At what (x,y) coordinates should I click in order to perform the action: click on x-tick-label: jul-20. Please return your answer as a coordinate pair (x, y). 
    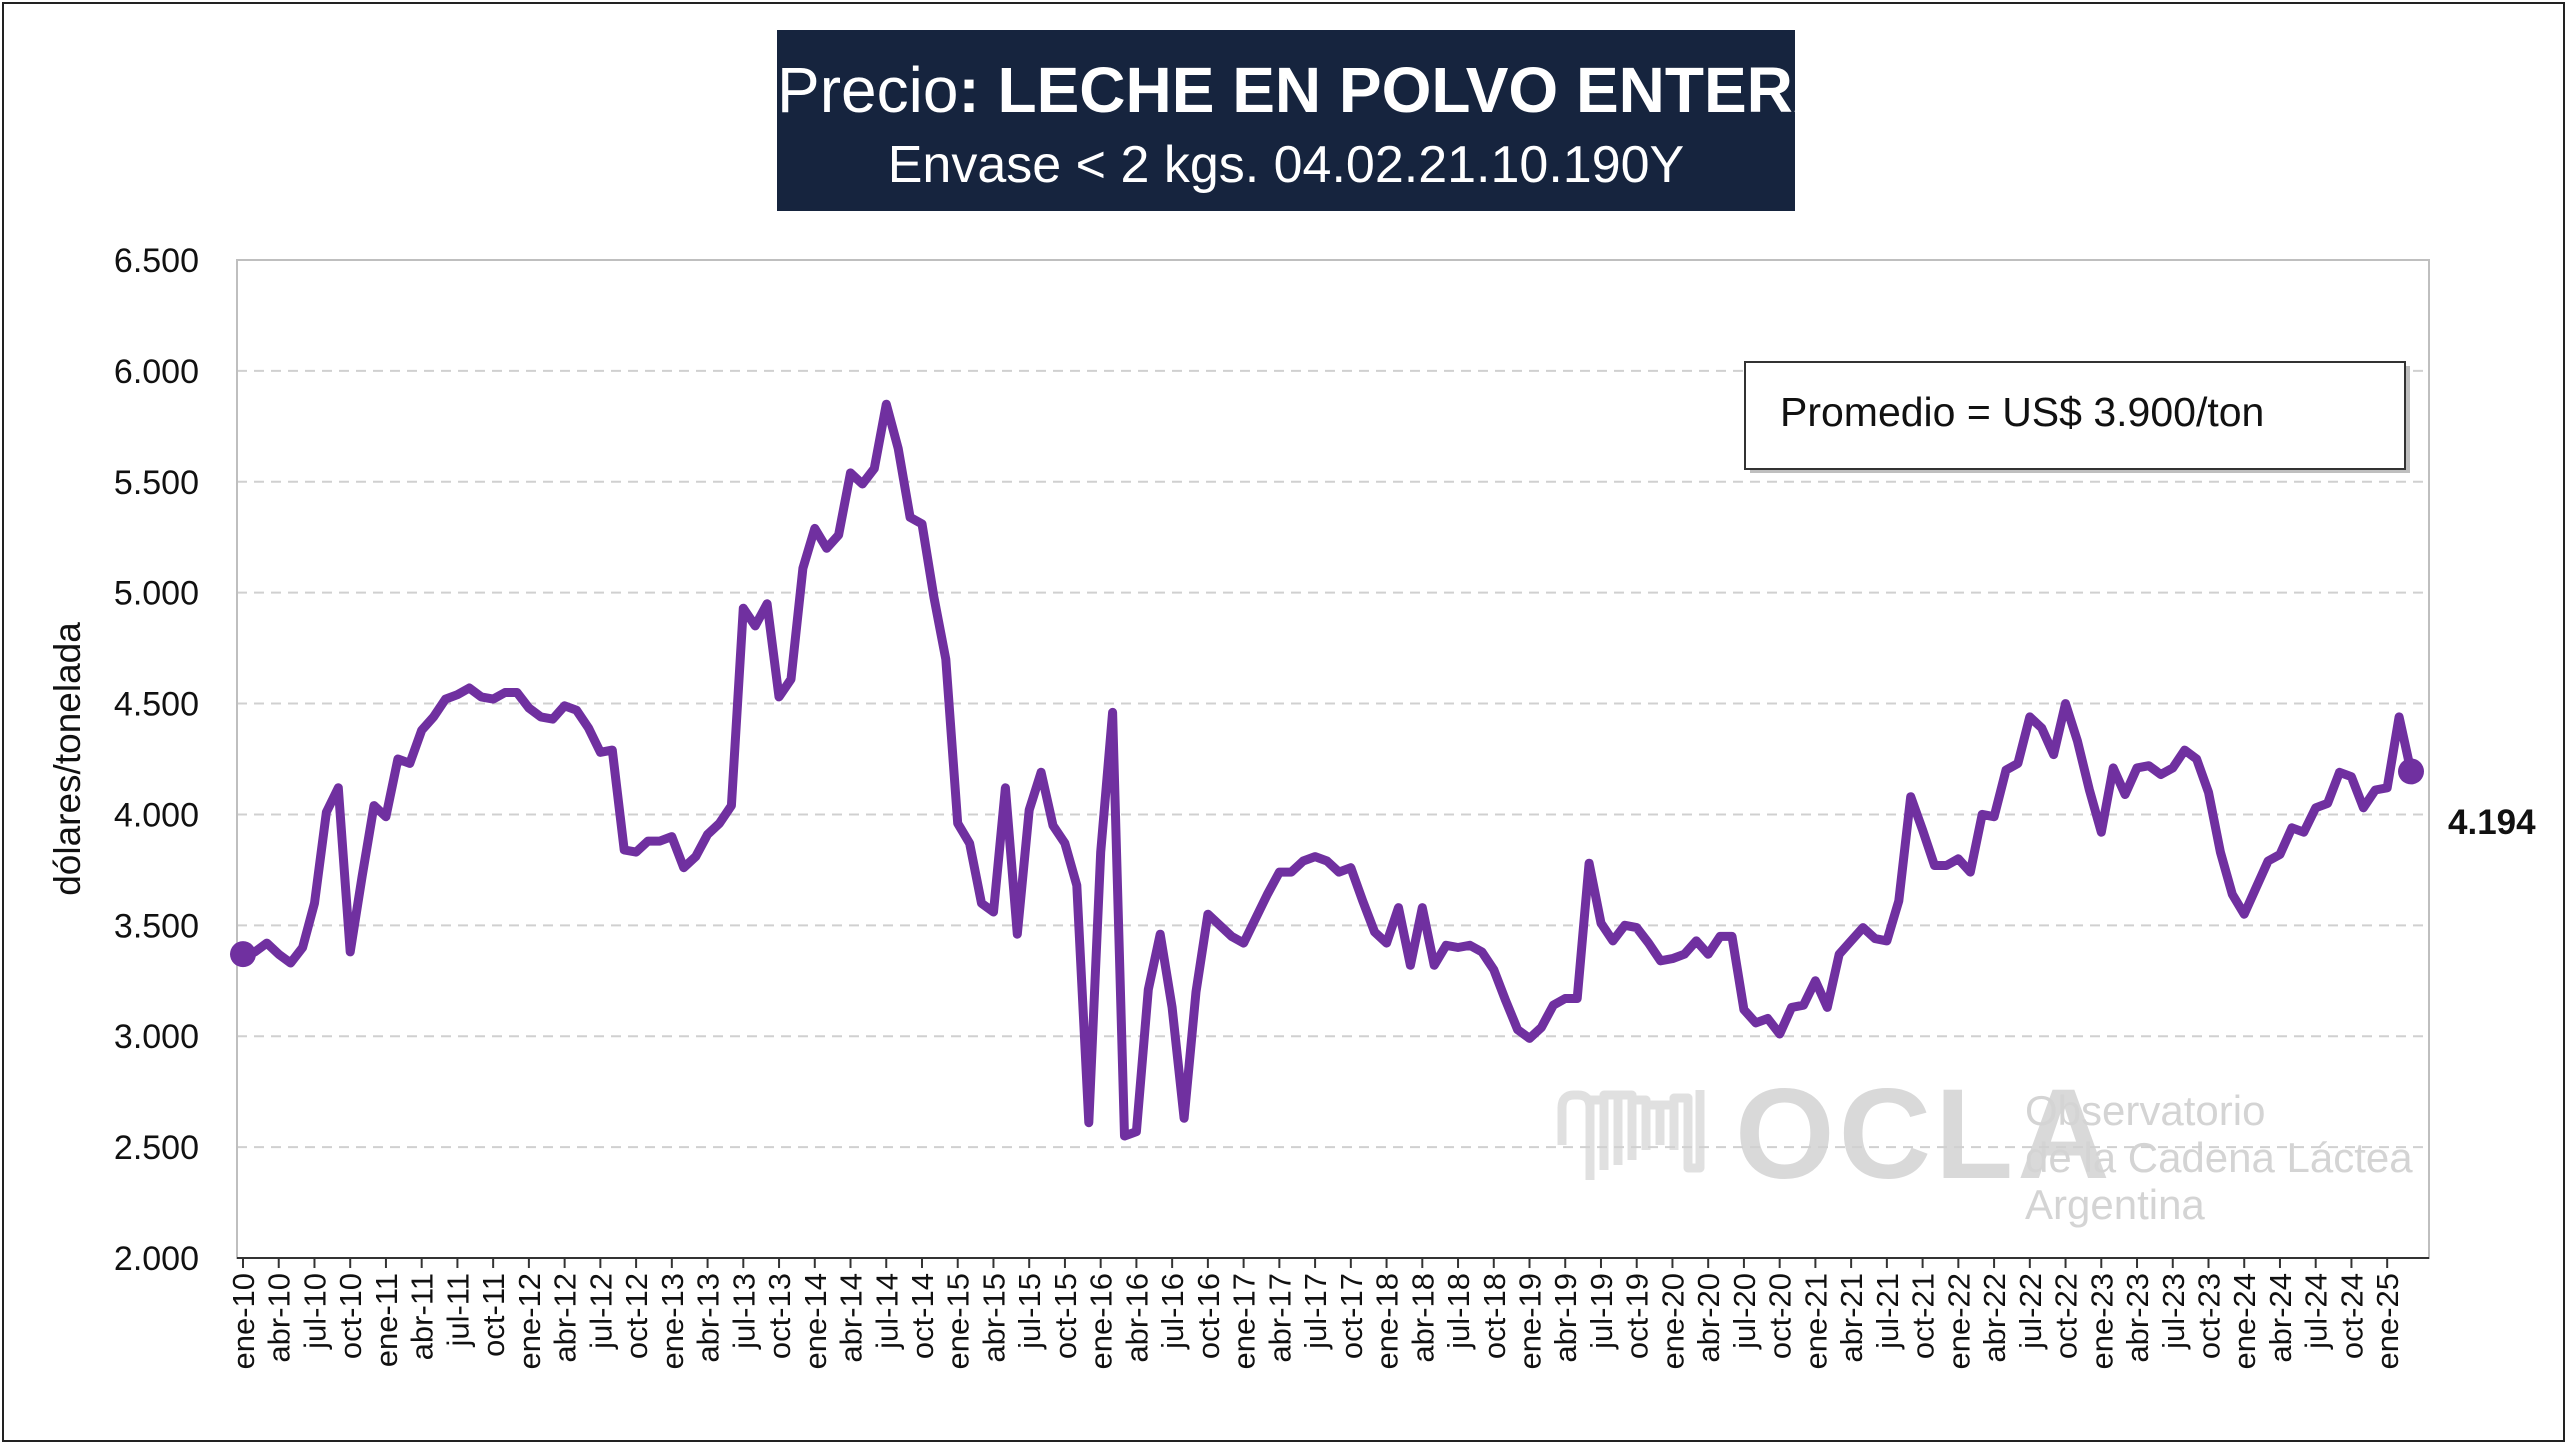
    Looking at the image, I should click on (1744, 1311).